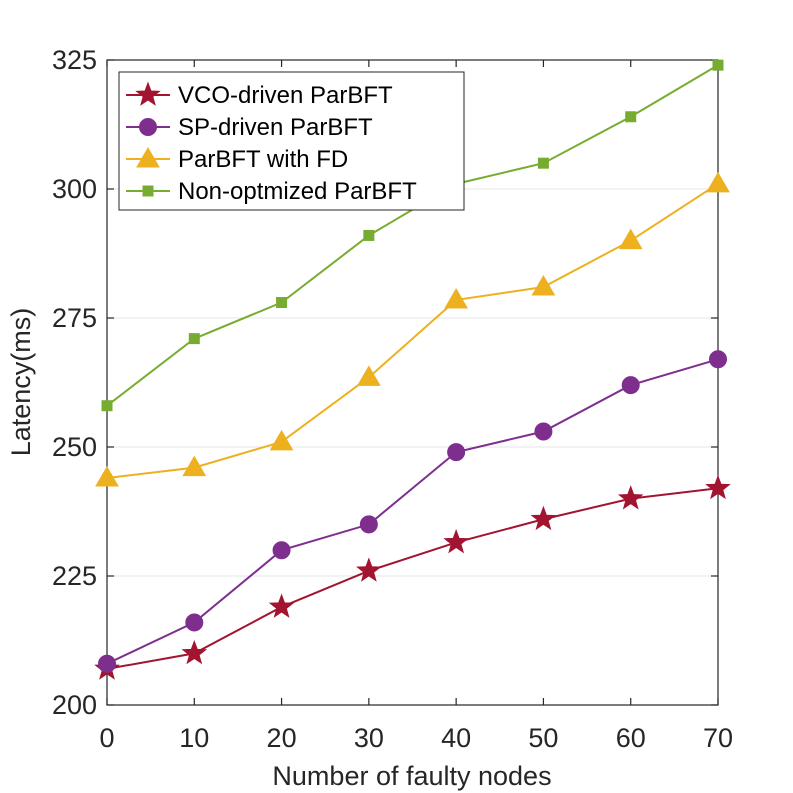 The height and width of the screenshot is (793, 793). Describe the element at coordinates (369, 738) in the screenshot. I see `x-tick-label: 30` at that location.